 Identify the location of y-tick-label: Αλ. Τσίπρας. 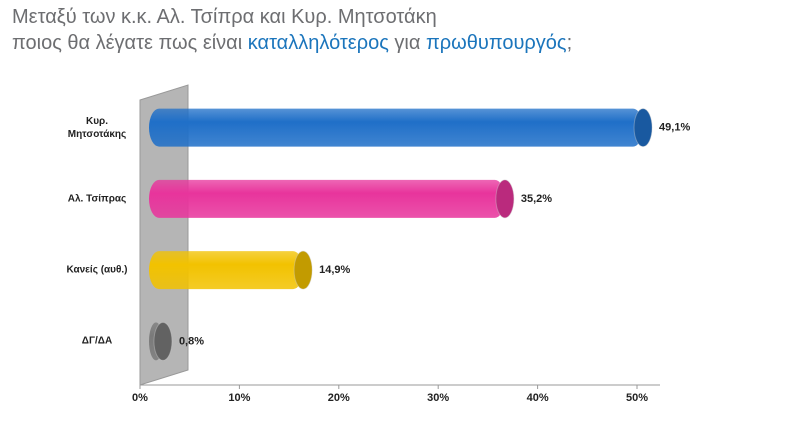
(97, 199).